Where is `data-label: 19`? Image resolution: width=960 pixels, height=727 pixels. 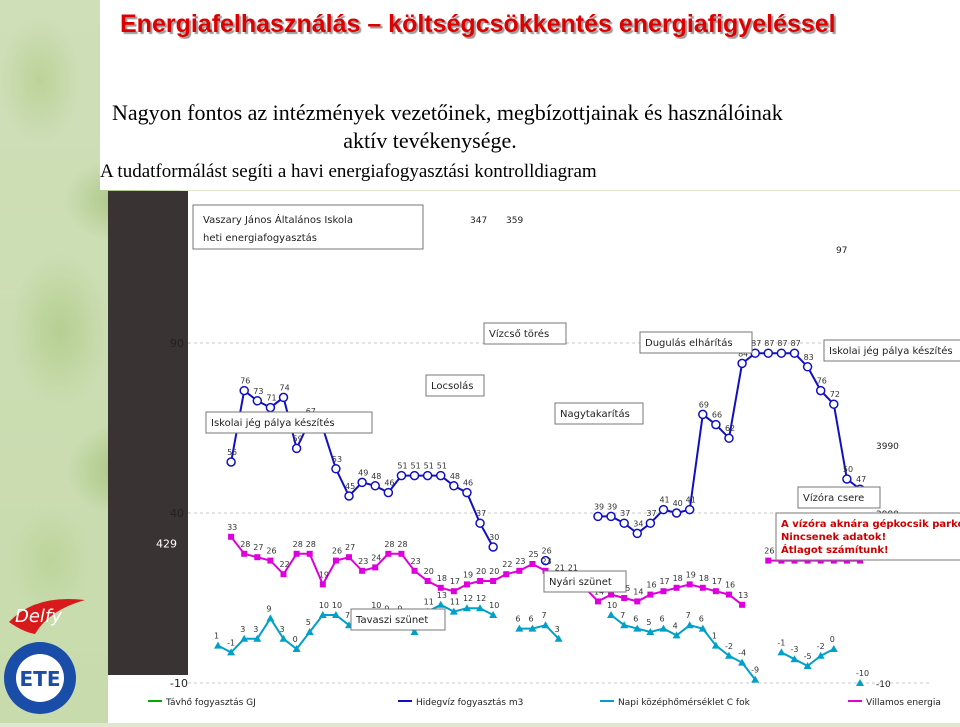
data-label: 19 is located at coordinates (691, 574).